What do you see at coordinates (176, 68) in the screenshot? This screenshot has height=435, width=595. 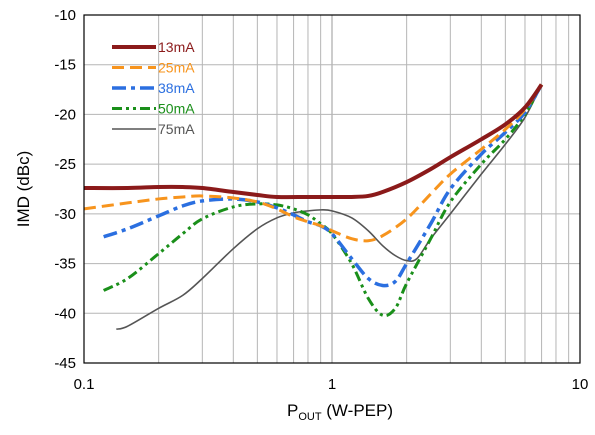 I see `legend-label-25mA: 25mA` at bounding box center [176, 68].